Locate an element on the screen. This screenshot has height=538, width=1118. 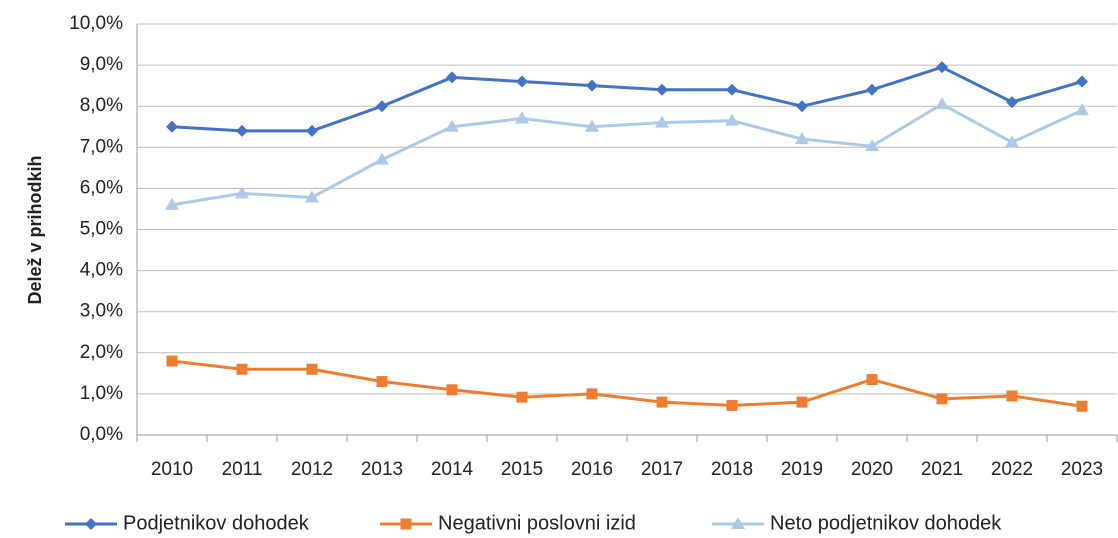
x-tick-label: 2019 is located at coordinates (802, 469).